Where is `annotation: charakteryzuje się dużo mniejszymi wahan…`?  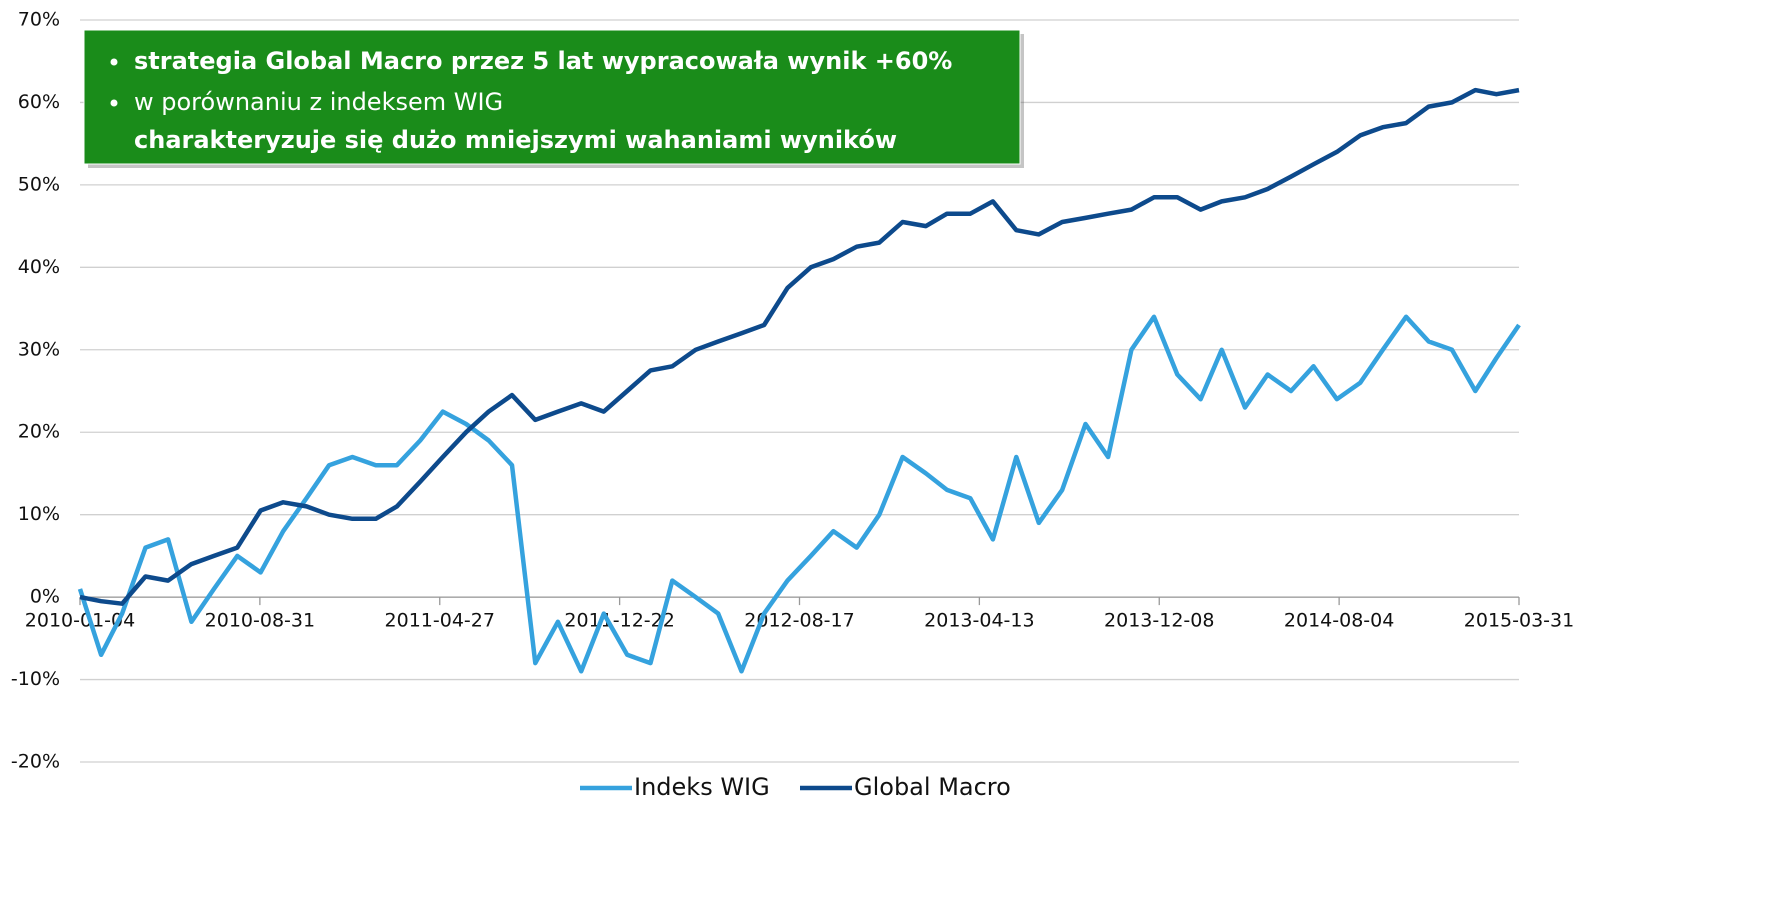 annotation: charakteryzuje się dużo mniejszymi wahan… is located at coordinates (515, 140).